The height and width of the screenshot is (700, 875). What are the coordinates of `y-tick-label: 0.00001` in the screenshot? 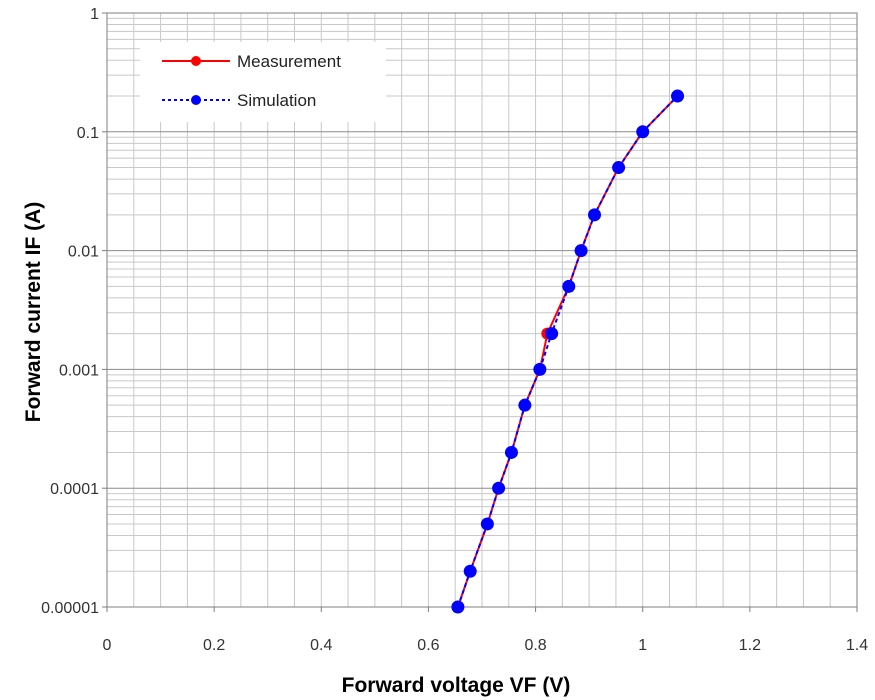 It's located at (70, 608).